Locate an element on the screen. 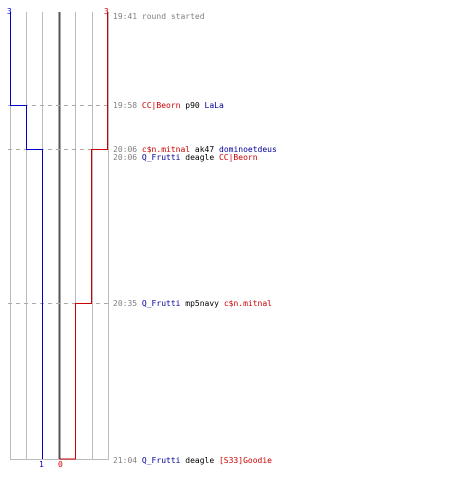  event-player-name: [S33]Goodie is located at coordinates (245, 460).